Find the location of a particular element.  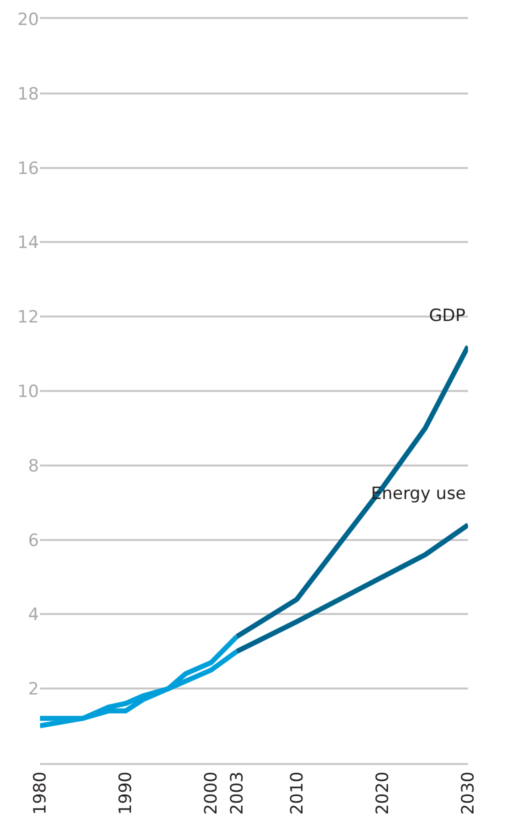

x-tick-label: 1990 is located at coordinates (126, 793).